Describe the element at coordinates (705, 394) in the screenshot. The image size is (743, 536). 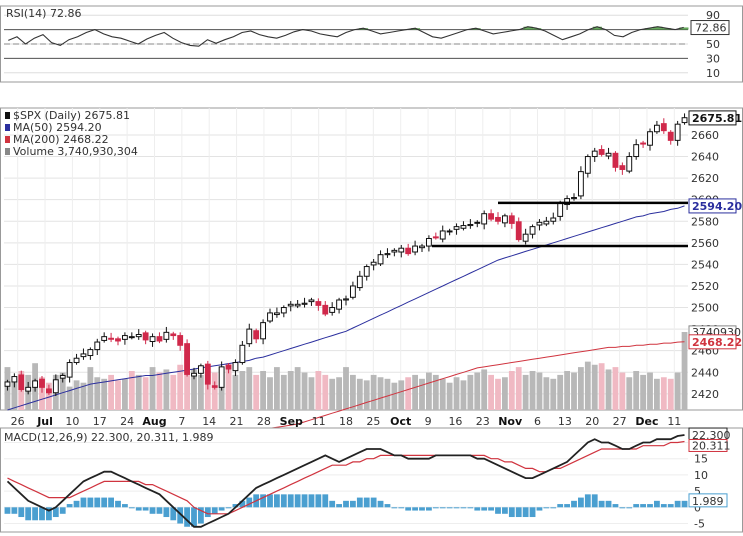
I see `price-tick-label: 2420` at that location.